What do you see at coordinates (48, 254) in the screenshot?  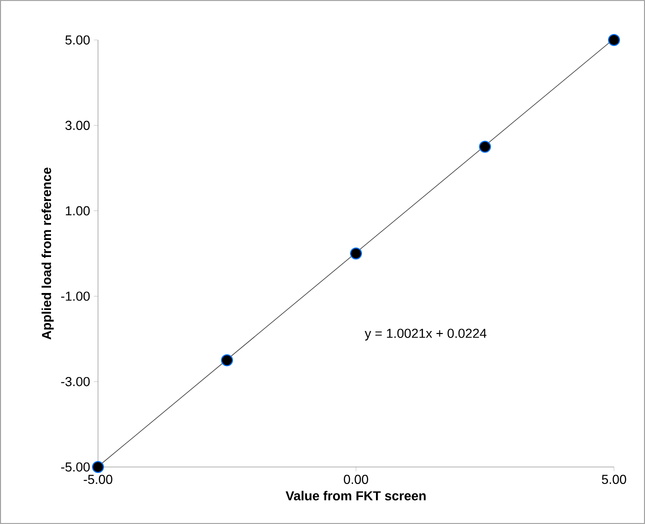 I see `y-axis-title: Applied load from reference` at bounding box center [48, 254].